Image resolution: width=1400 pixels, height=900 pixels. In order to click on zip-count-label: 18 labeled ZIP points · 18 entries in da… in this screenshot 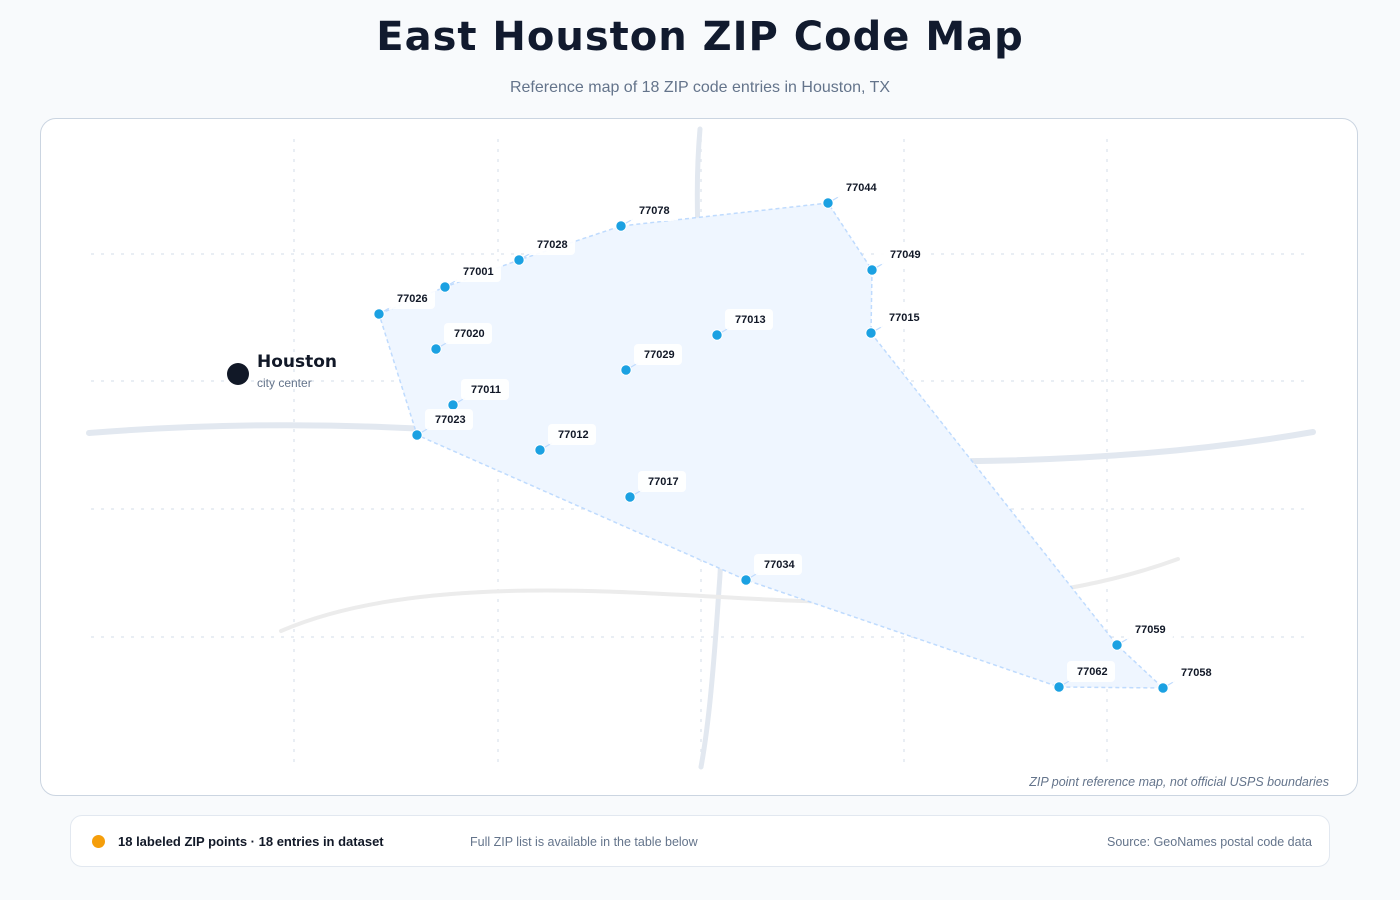, I will do `click(251, 841)`.